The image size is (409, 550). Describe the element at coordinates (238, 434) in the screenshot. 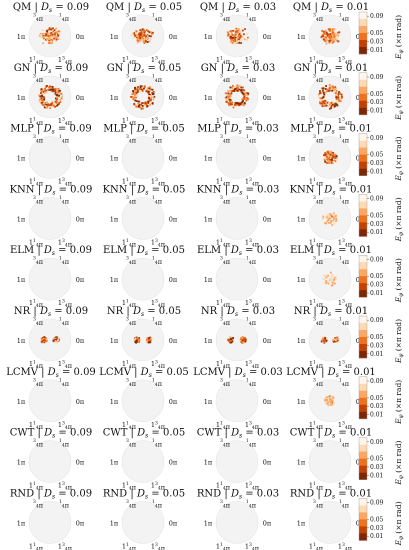

I see `panel-title: CWT | Ds = 0.03` at that location.